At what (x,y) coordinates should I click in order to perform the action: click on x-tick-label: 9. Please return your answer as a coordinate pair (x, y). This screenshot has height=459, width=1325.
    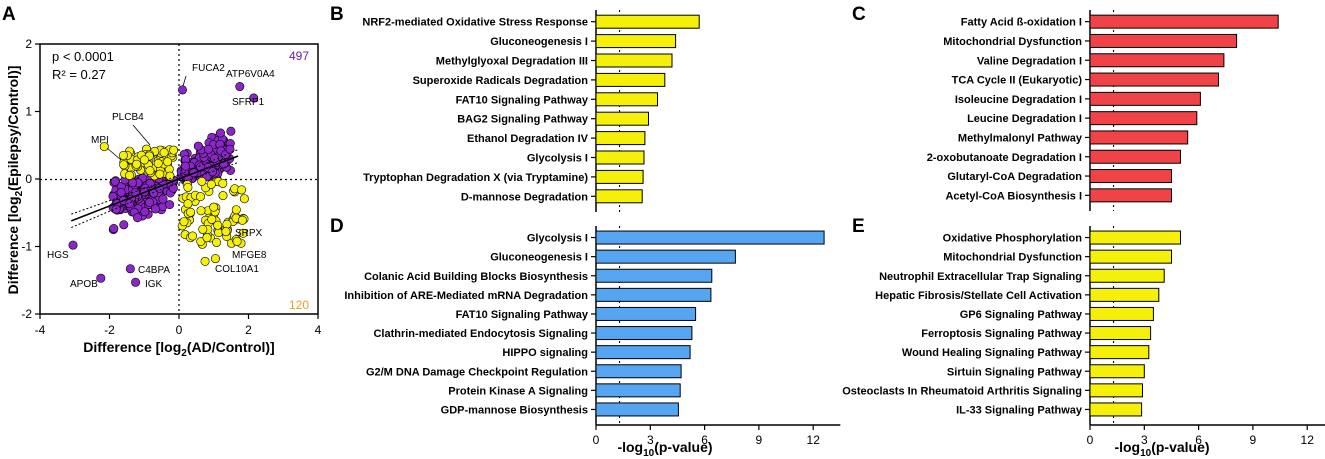
    Looking at the image, I should click on (759, 440).